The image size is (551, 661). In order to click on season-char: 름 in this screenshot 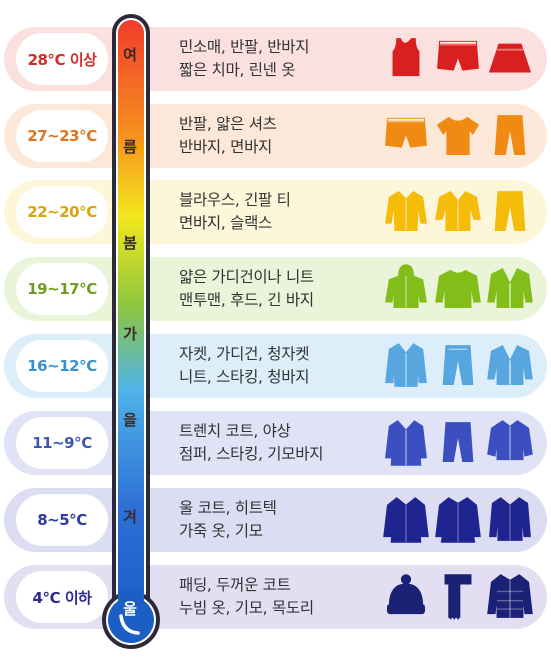, I will do `click(130, 147)`.